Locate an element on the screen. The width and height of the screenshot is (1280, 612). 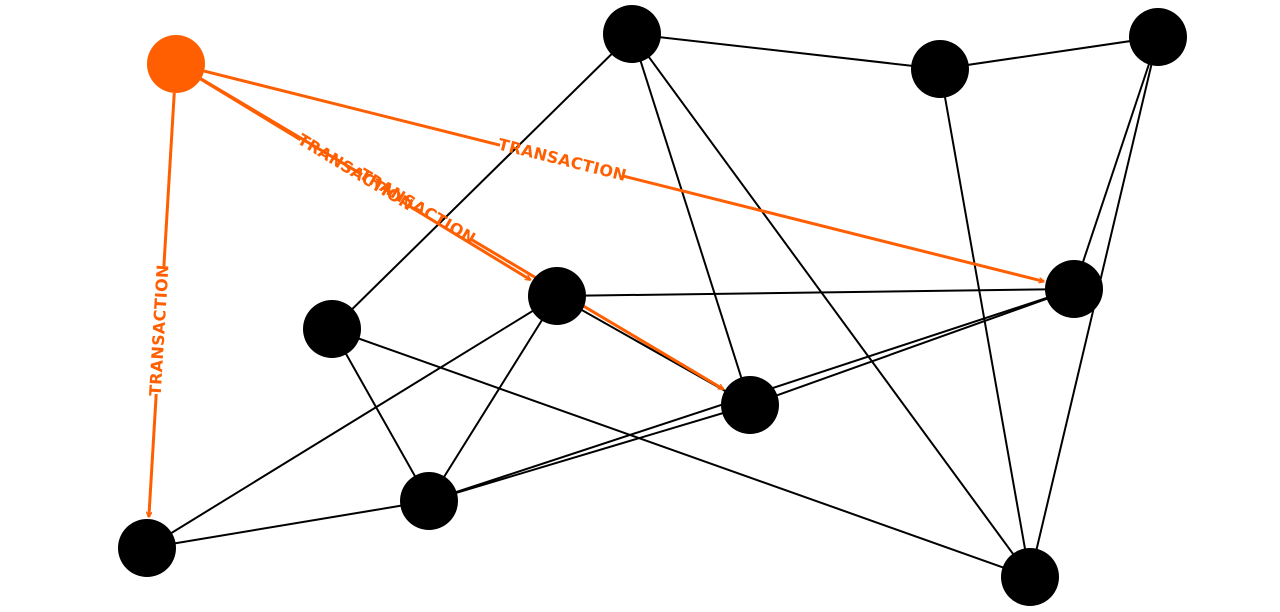
edge-n2-n3 is located at coordinates (1049, 53).